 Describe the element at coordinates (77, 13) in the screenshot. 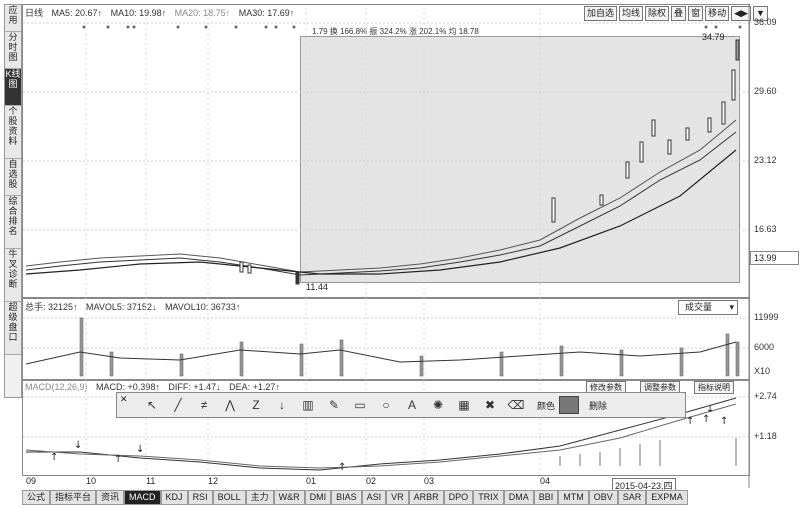

I see `ma5-label: MA5: 20.67↑` at that location.